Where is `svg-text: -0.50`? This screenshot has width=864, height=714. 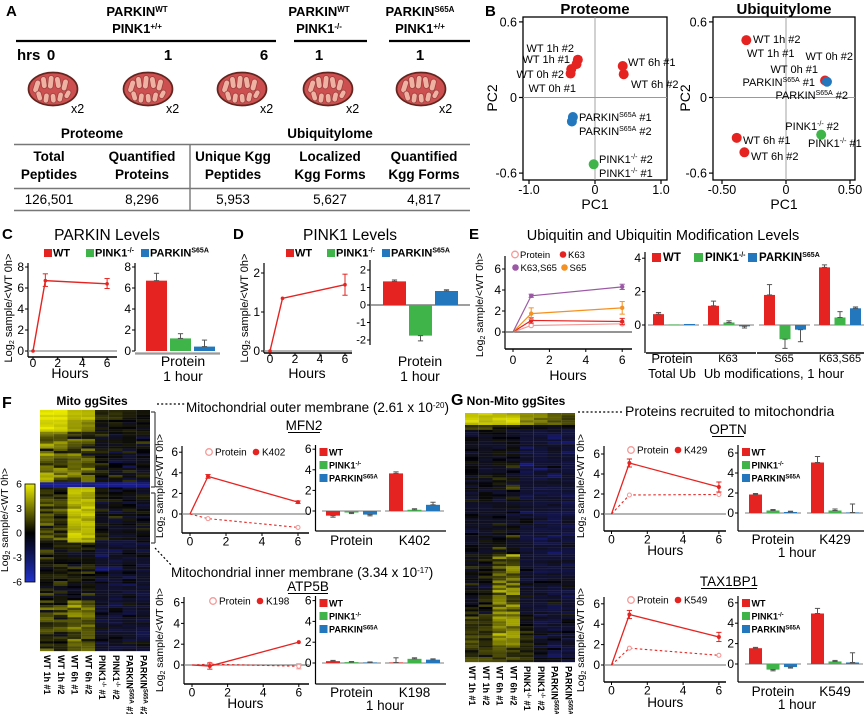
svg-text: -0.50 is located at coordinates (722, 190).